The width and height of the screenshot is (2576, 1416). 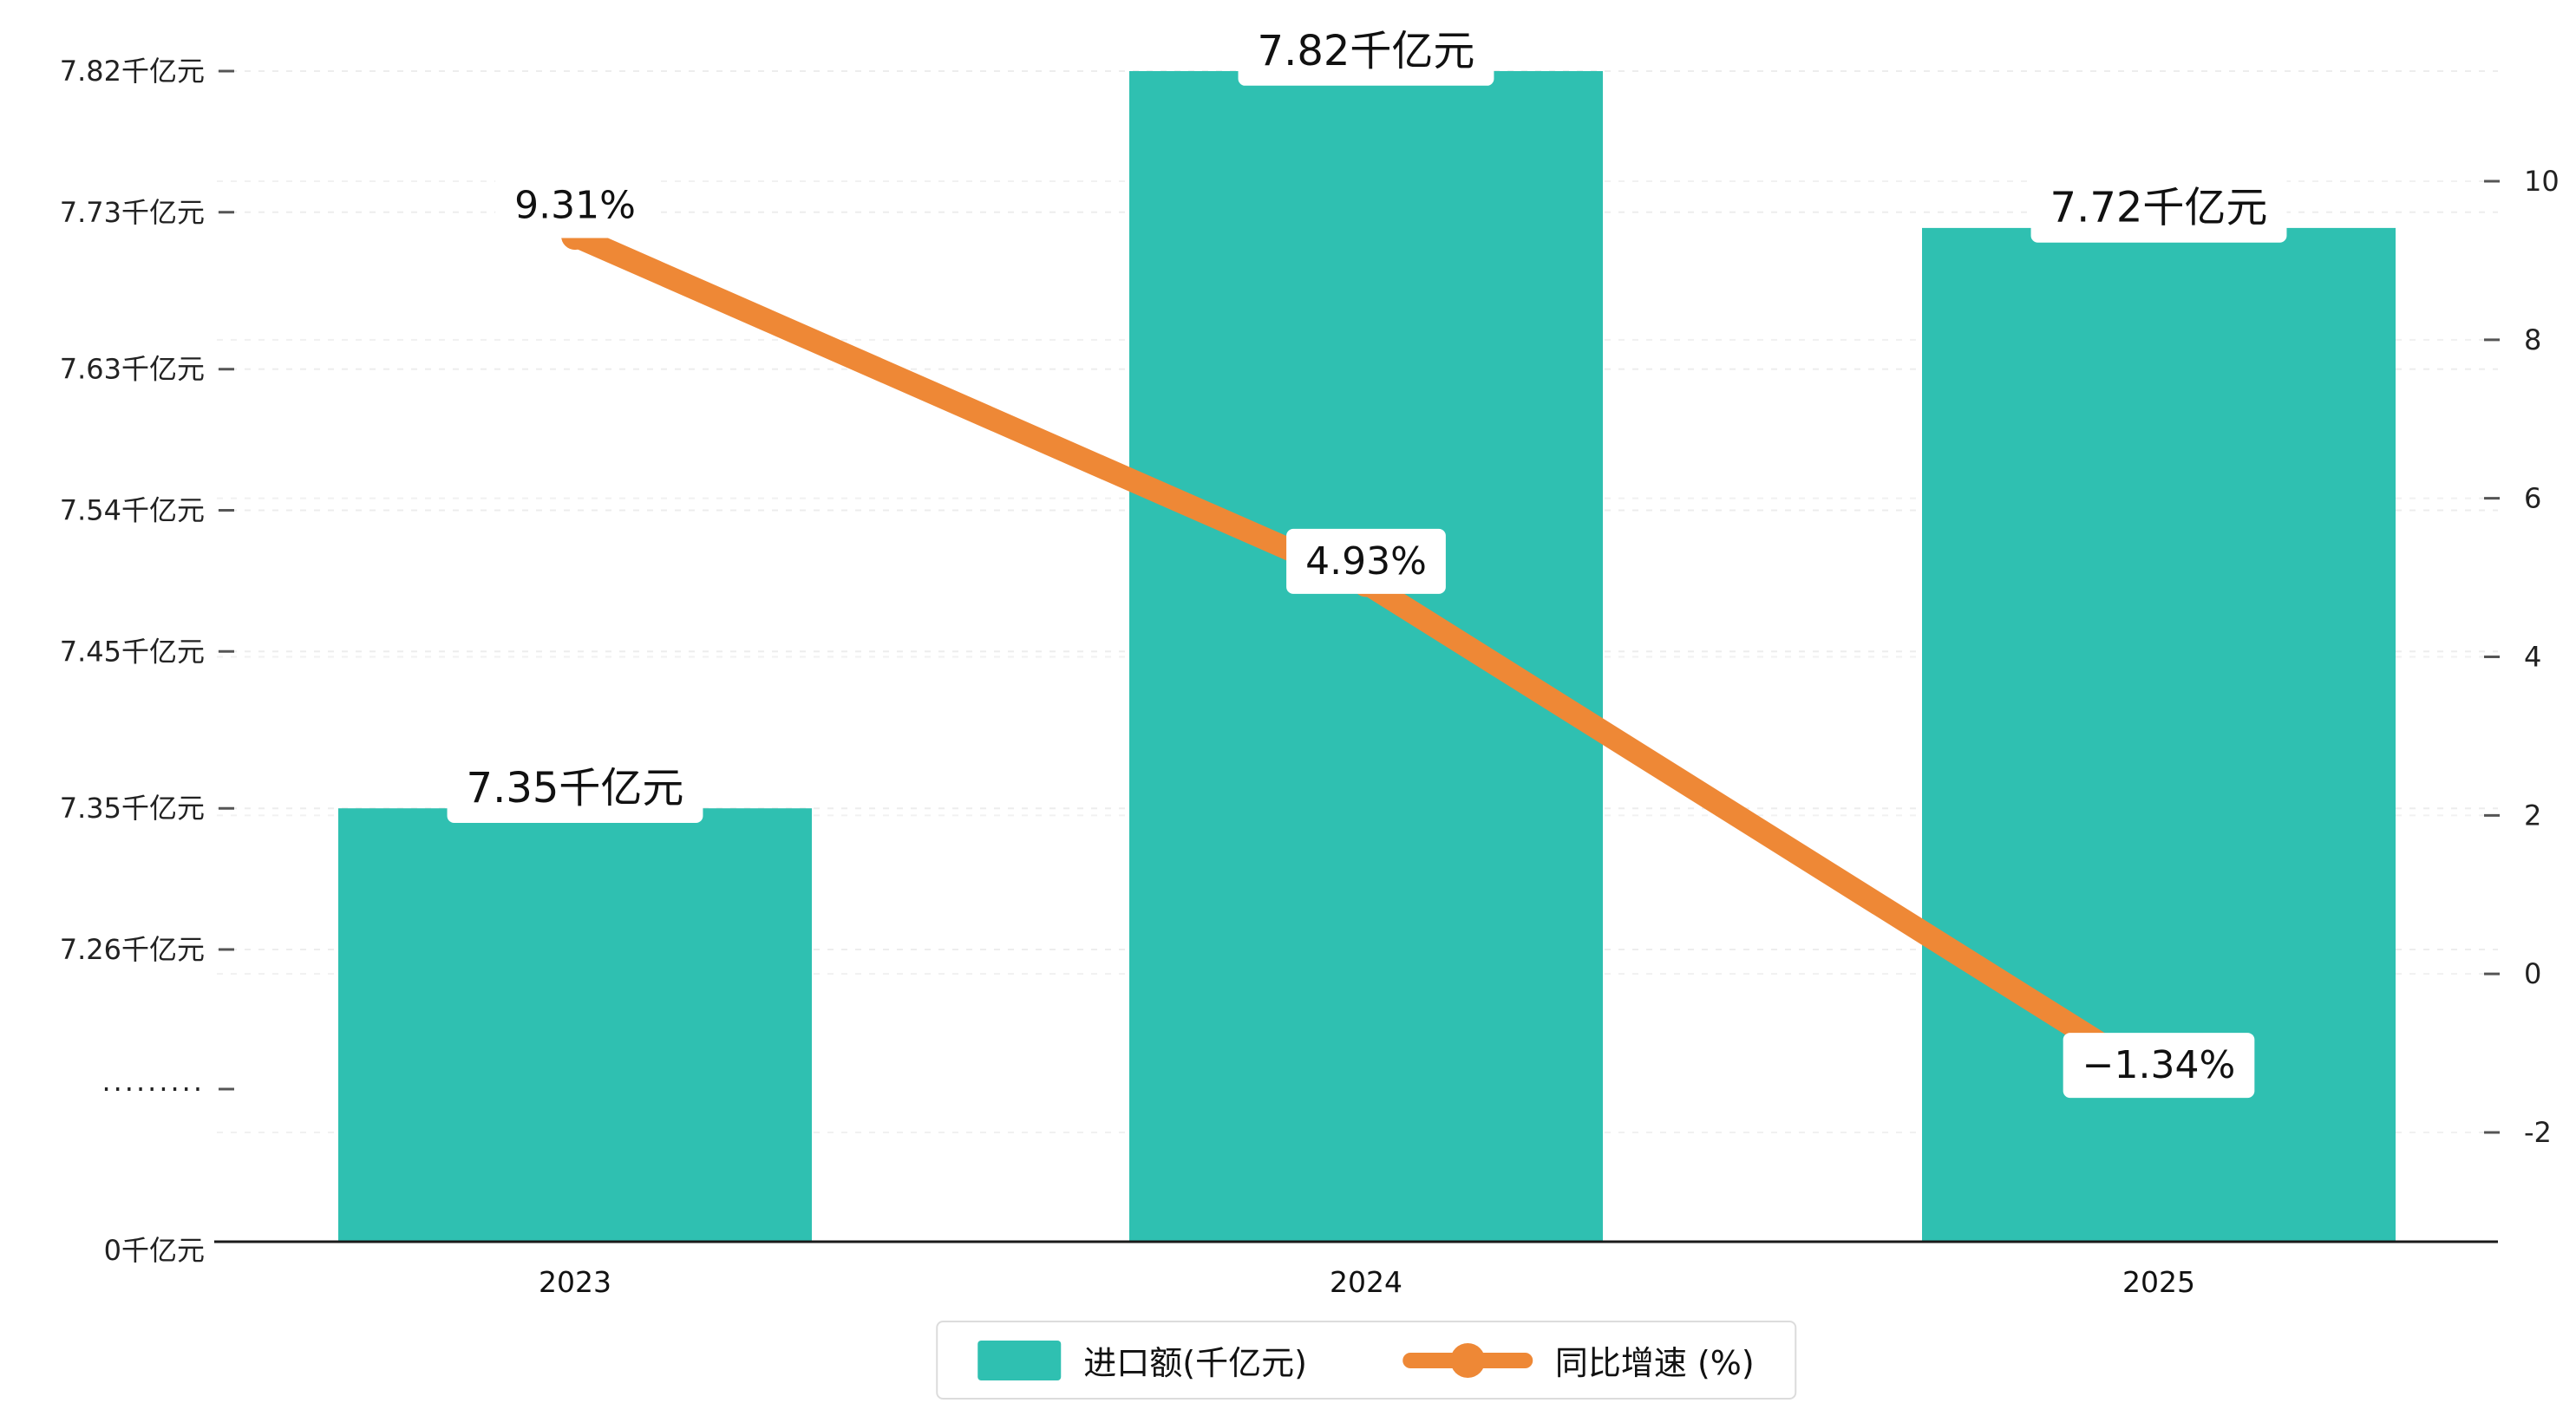 I want to click on growth-value-2025-text: −1.34%, so click(x=2159, y=1065).